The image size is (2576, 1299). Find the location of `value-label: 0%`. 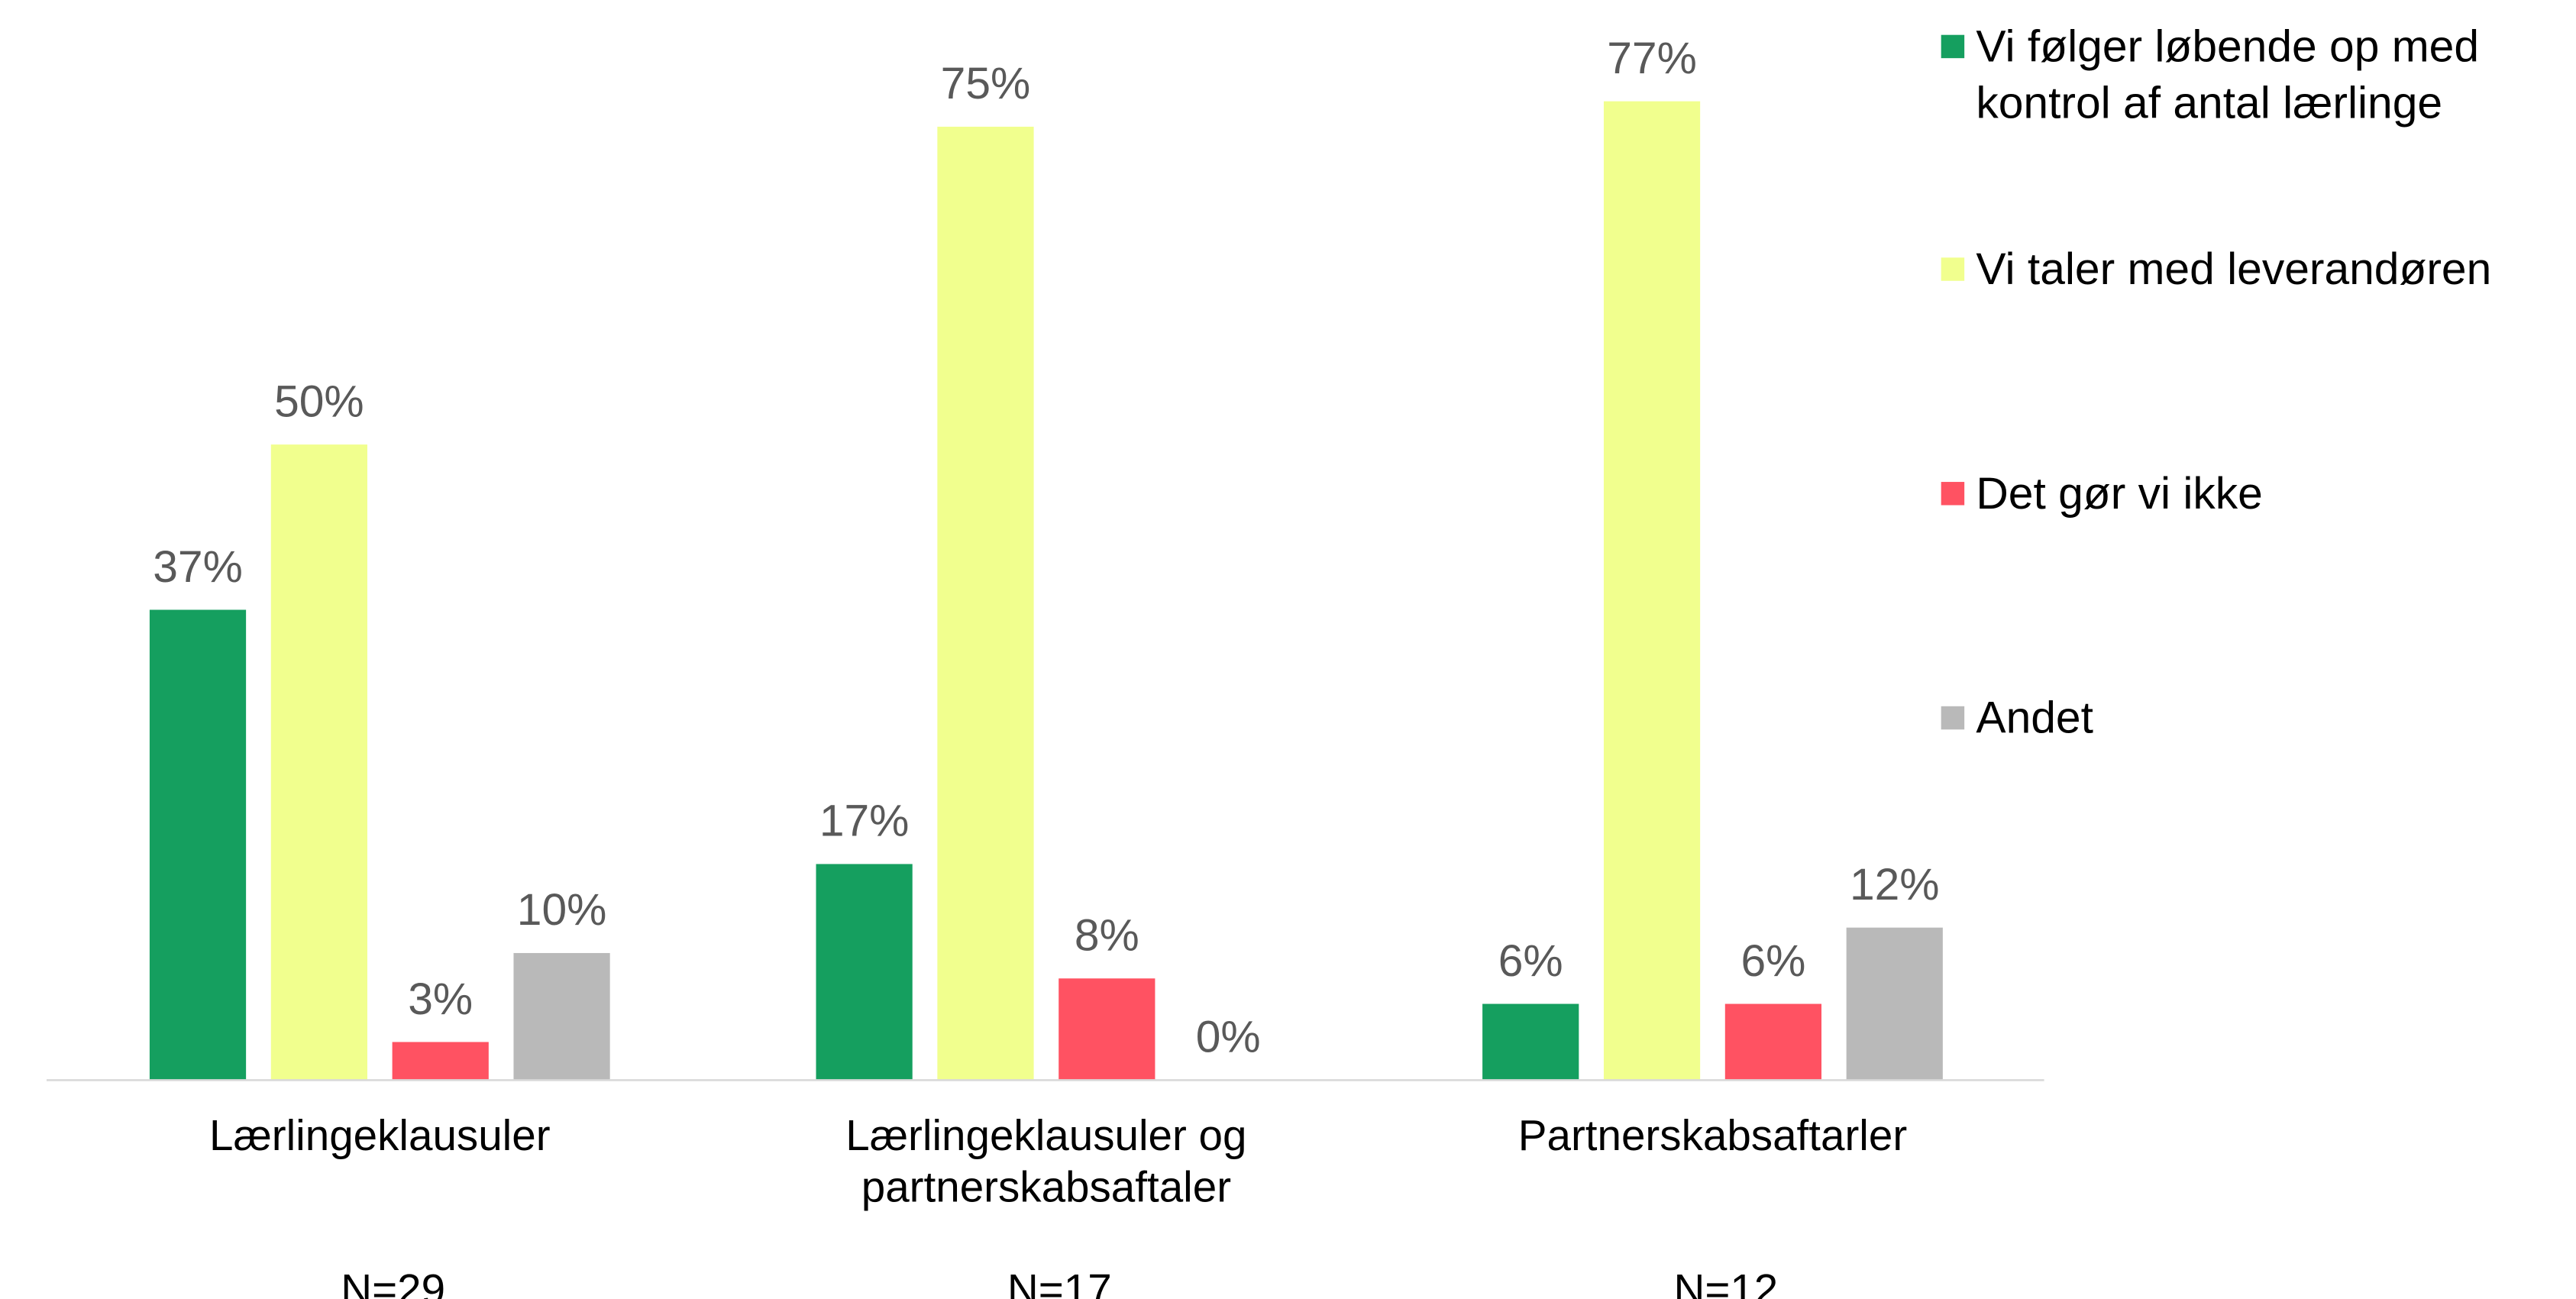

value-label: 0% is located at coordinates (1228, 1038).